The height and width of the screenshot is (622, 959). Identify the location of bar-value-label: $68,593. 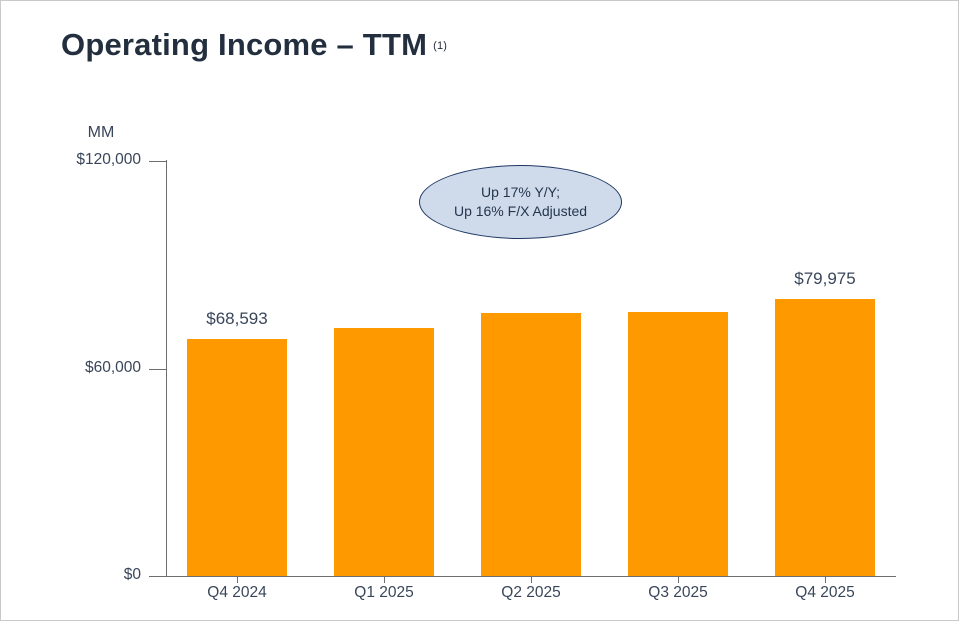
(237, 318).